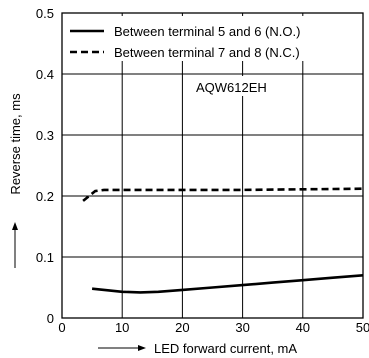  I want to click on y-tick-label: 0.1, so click(45, 257).